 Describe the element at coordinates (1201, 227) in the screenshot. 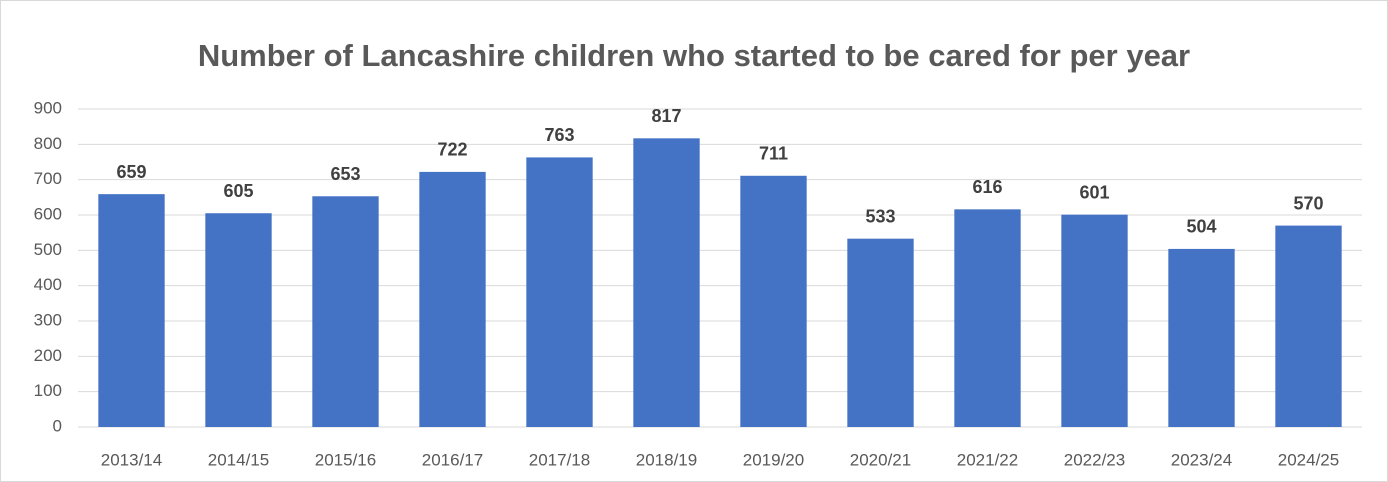

I see `data-label: 504` at that location.